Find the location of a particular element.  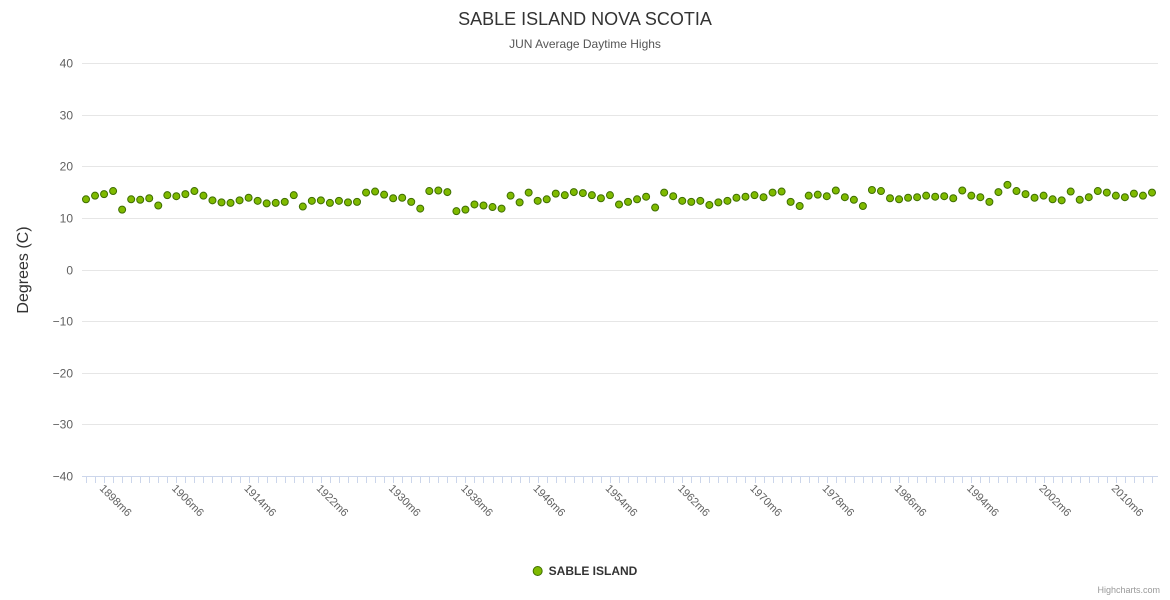

svg-text: 20 is located at coordinates (67, 167).